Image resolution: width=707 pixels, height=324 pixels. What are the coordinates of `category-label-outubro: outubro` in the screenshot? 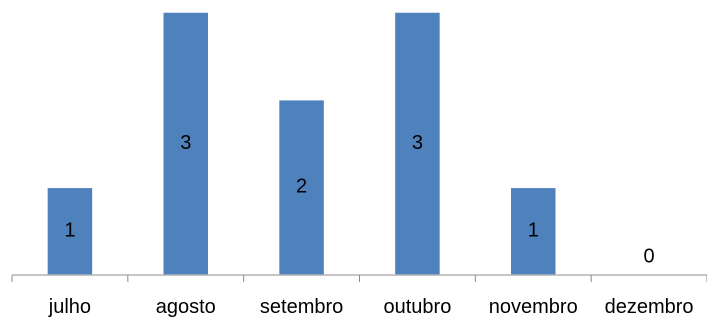 It's located at (417, 307).